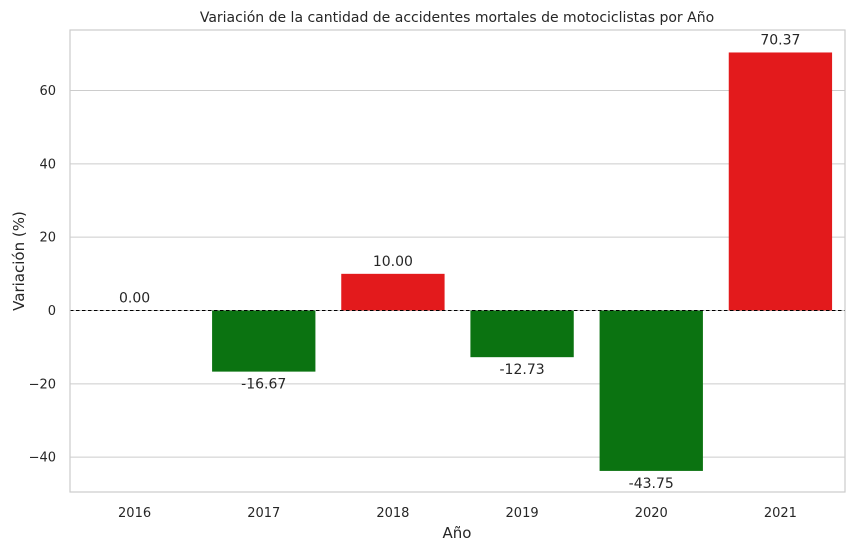 The image size is (854, 550). What do you see at coordinates (780, 513) in the screenshot?
I see `x-tick-label: 2021` at bounding box center [780, 513].